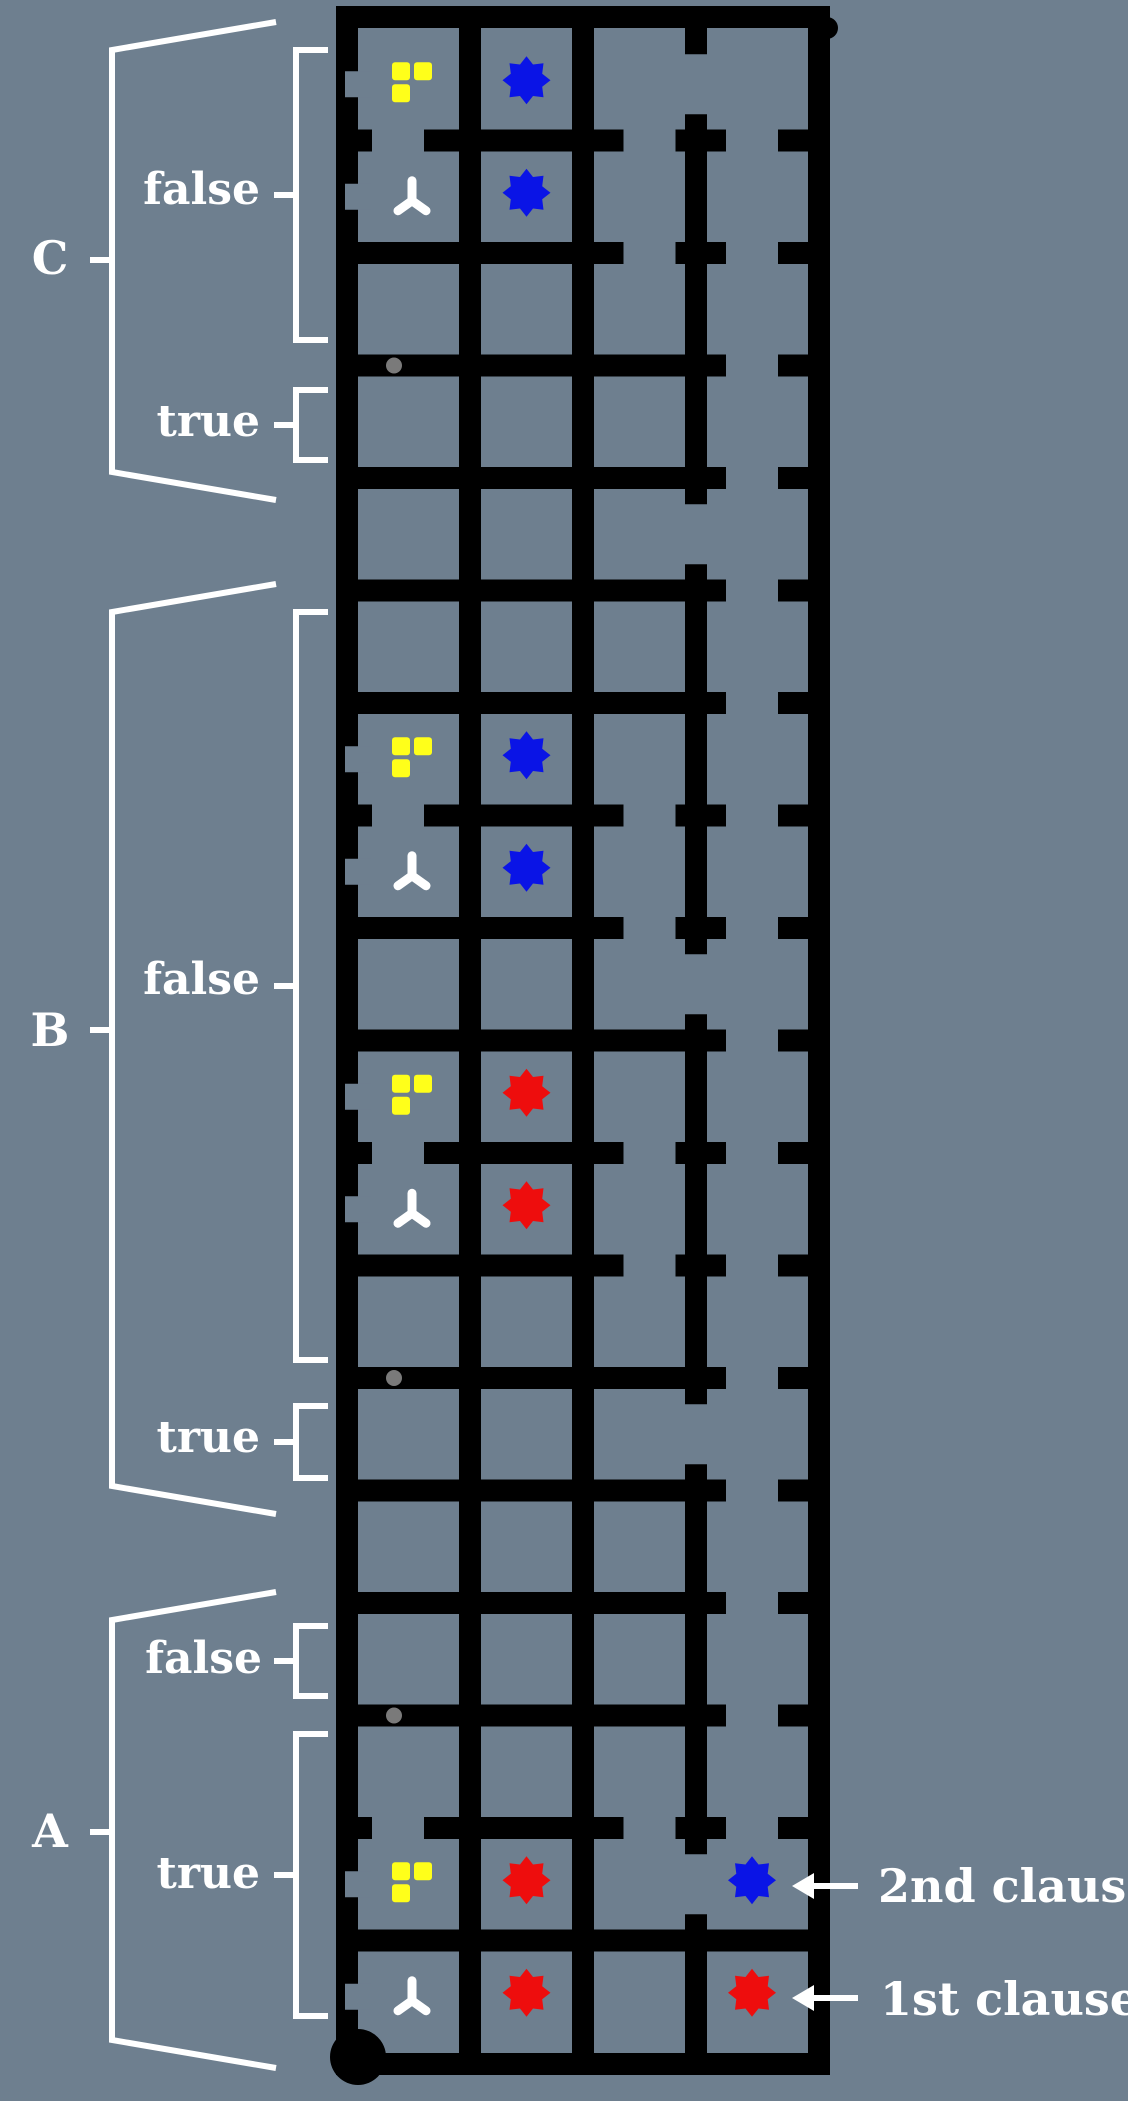 The width and height of the screenshot is (1128, 2101). I want to click on group-c-false-label: false, so click(201, 189).